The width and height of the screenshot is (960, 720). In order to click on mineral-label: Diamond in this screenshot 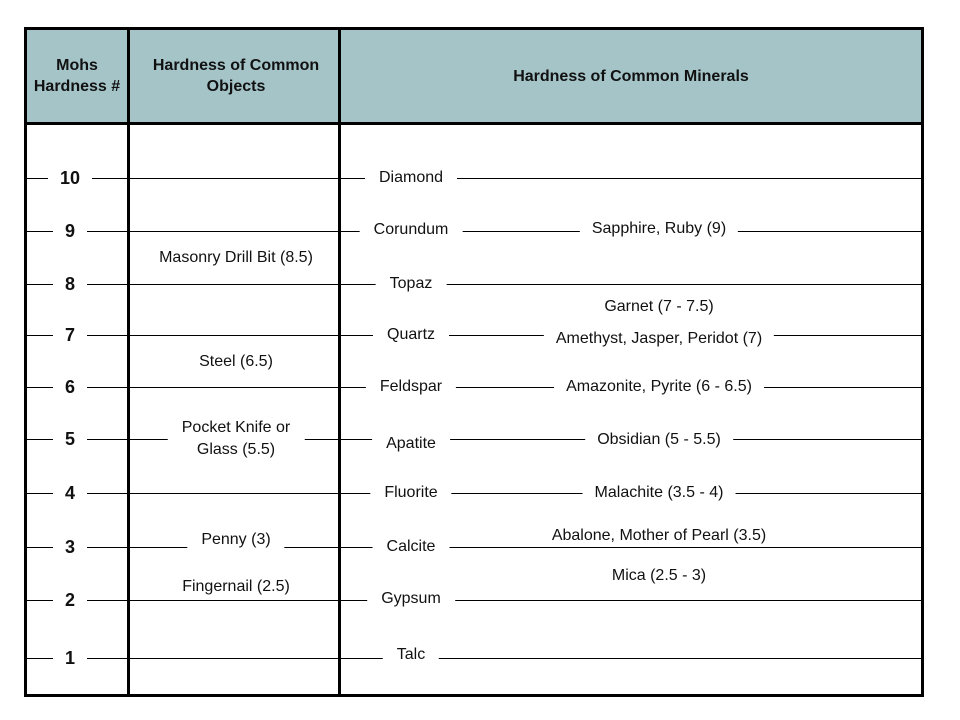, I will do `click(411, 178)`.